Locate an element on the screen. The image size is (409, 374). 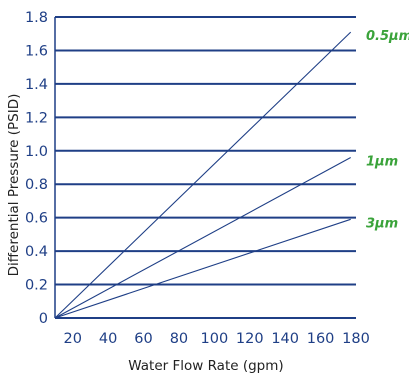
y-tick-label: 0.4 is located at coordinates (36, 252).